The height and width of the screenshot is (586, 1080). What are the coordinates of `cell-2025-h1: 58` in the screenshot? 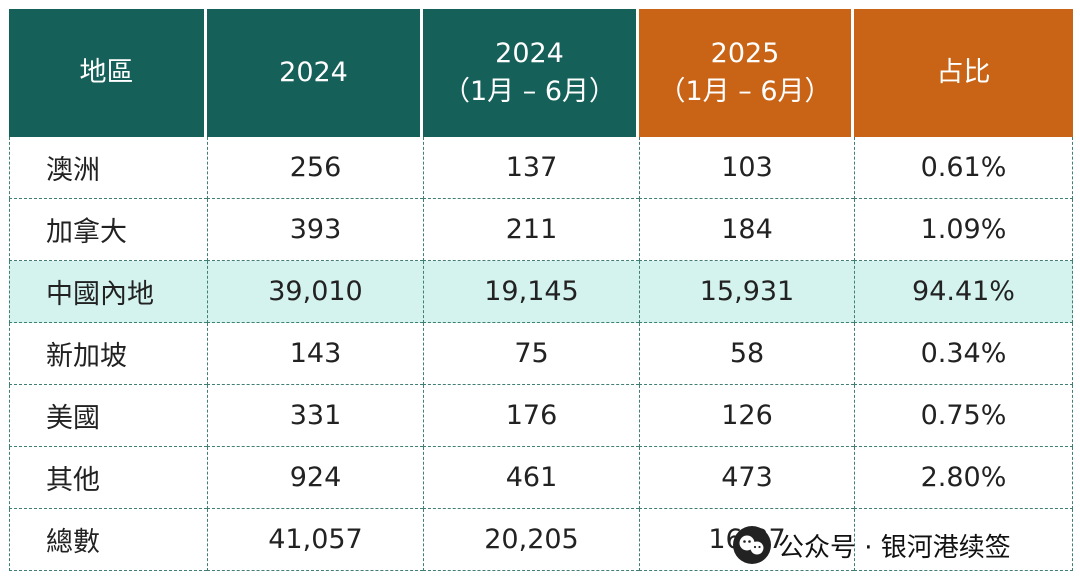 It's located at (746, 354).